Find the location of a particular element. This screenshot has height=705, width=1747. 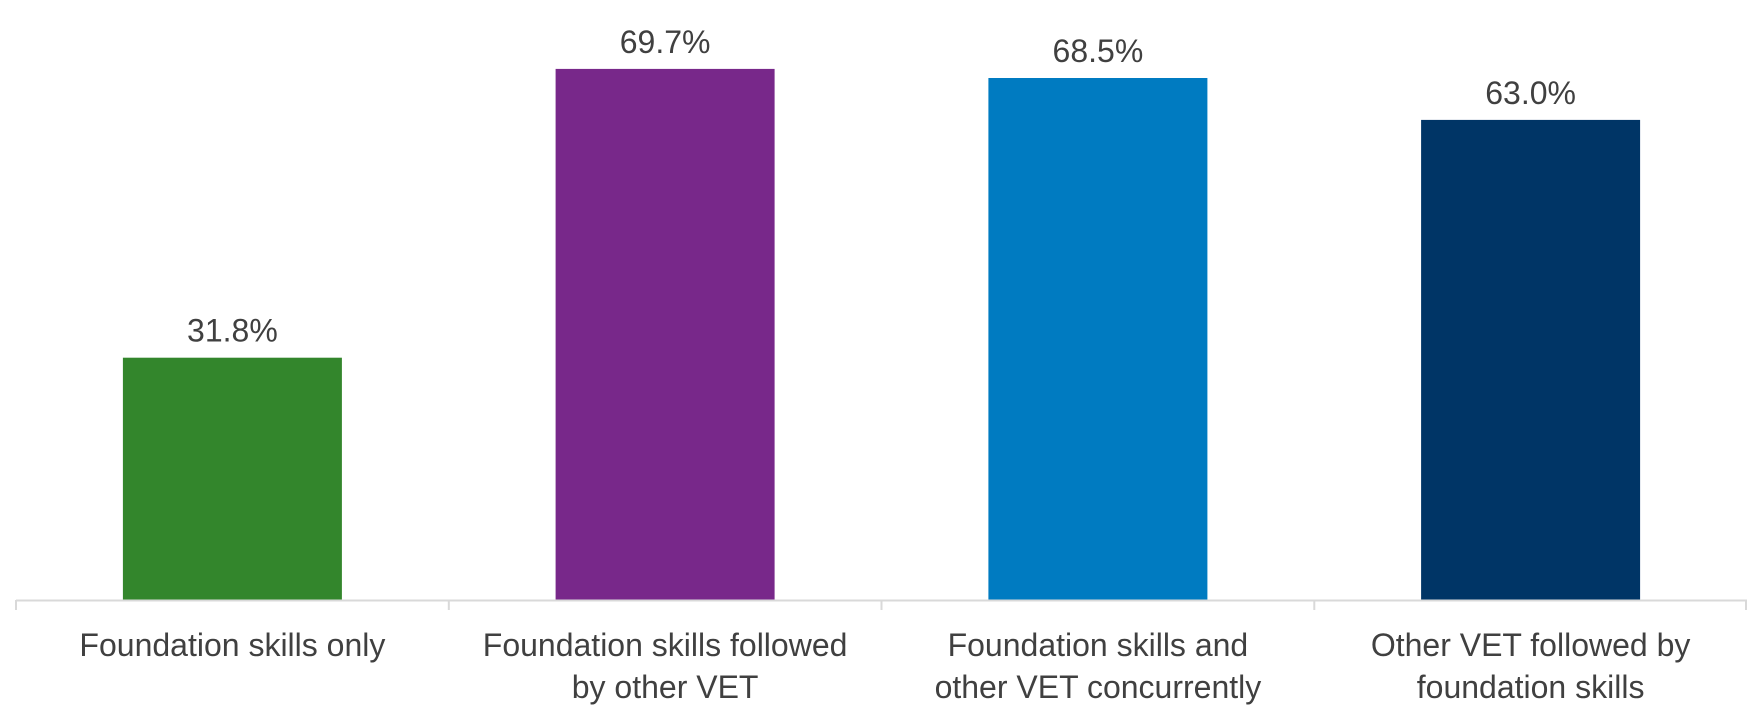

category-label-2-line-1: Foundation skills followed is located at coordinates (665, 645).